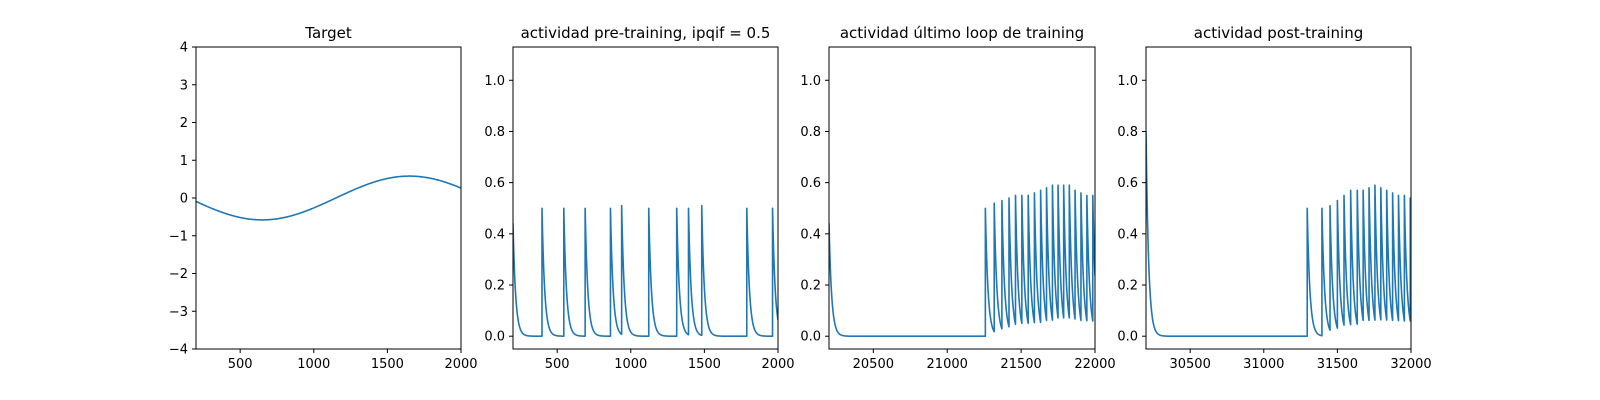  I want to click on y-tick-label: −2, so click(178, 274).